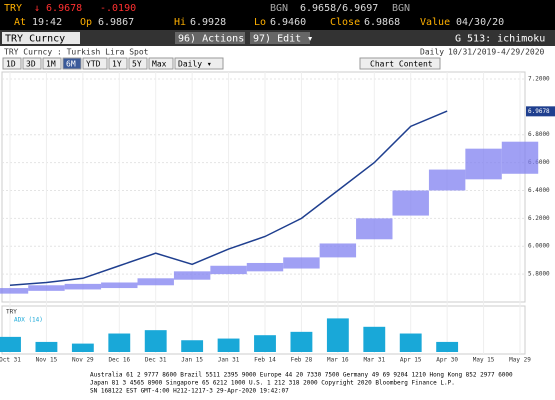  What do you see at coordinates (192, 360) in the screenshot?
I see `x-tick-label: Jan 15` at bounding box center [192, 360].